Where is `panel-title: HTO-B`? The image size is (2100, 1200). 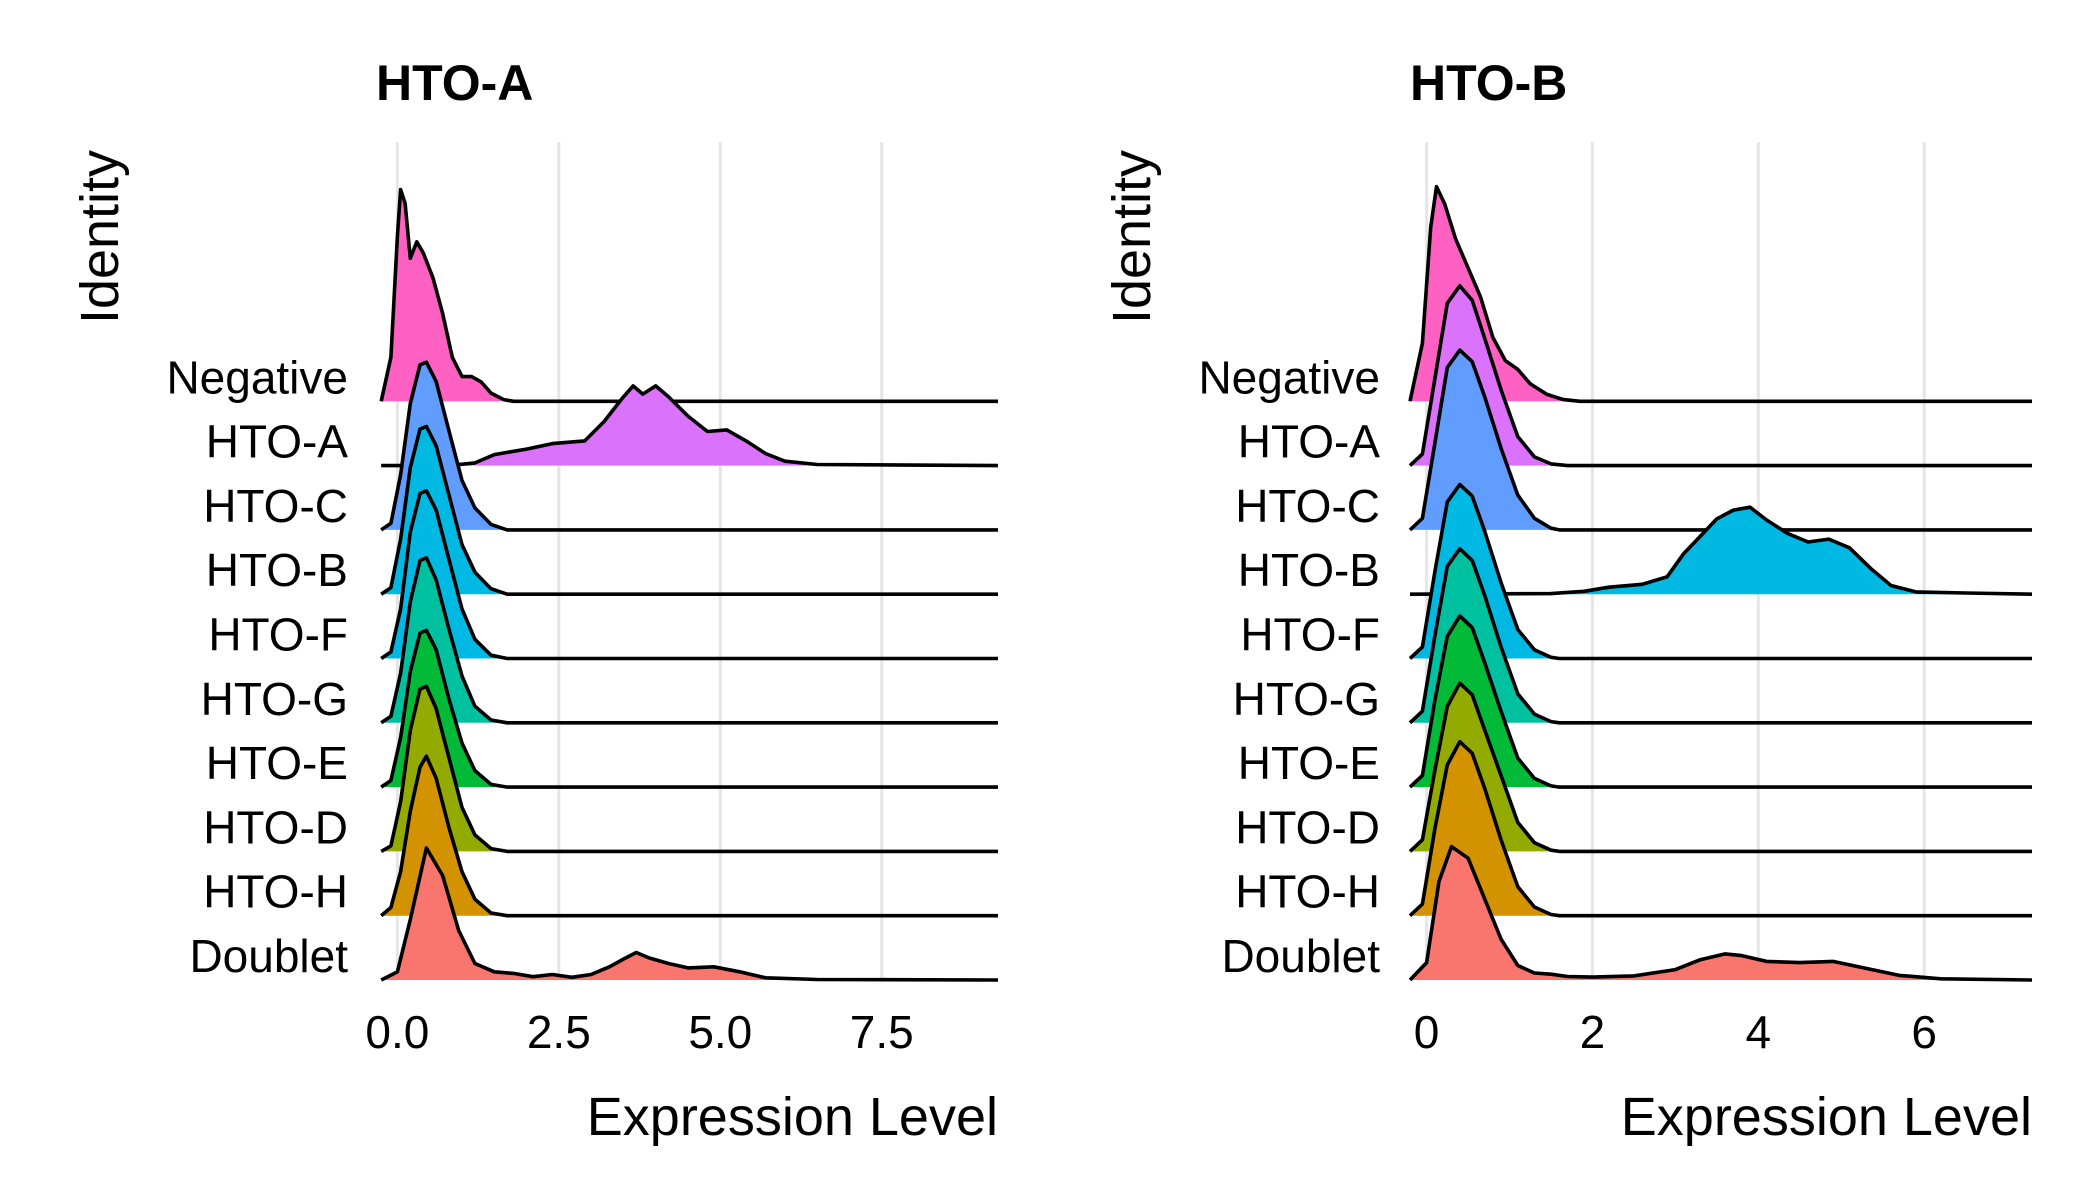 panel-title: HTO-B is located at coordinates (1488, 83).